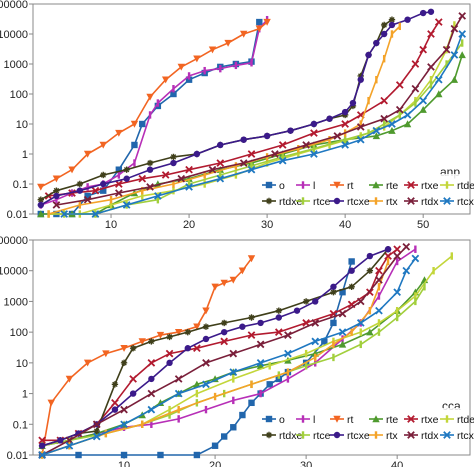 The height and width of the screenshot is (467, 474). I want to click on x-tick-label: 40, so click(397, 463).